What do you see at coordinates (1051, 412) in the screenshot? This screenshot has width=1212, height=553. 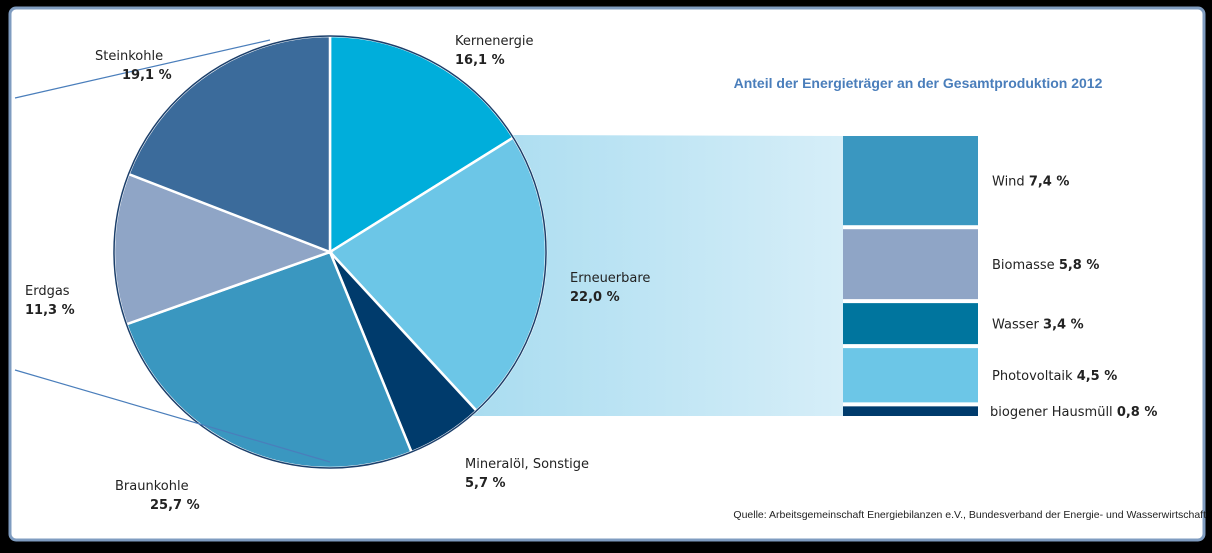 I see `breakdown-name: biogener Hausmüll` at bounding box center [1051, 412].